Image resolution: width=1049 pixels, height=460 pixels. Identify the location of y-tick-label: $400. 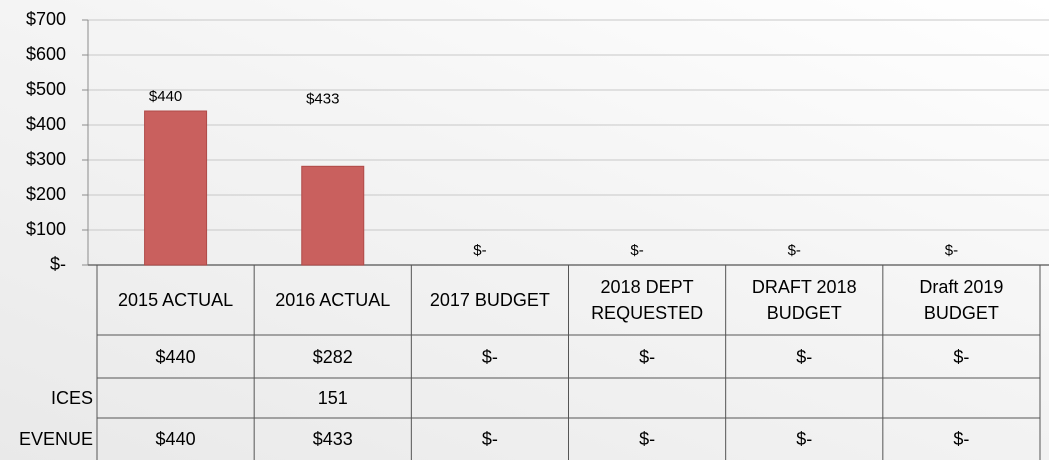
(46, 124).